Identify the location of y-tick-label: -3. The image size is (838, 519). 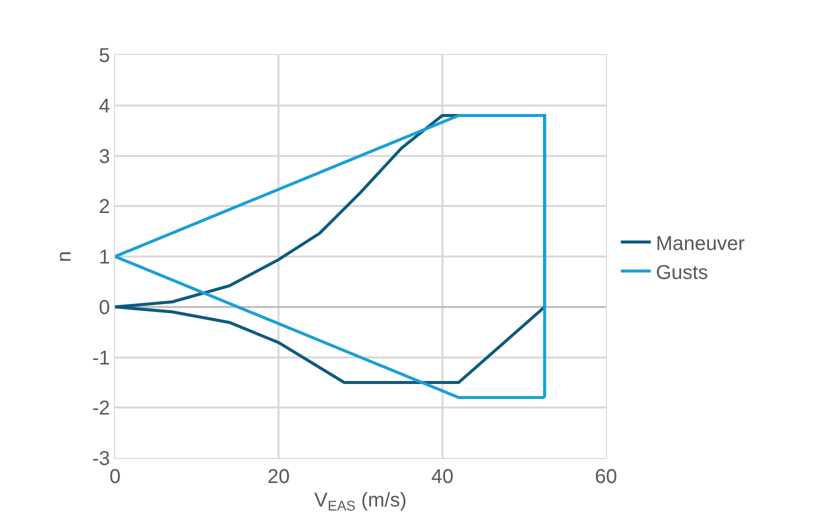
(101, 459).